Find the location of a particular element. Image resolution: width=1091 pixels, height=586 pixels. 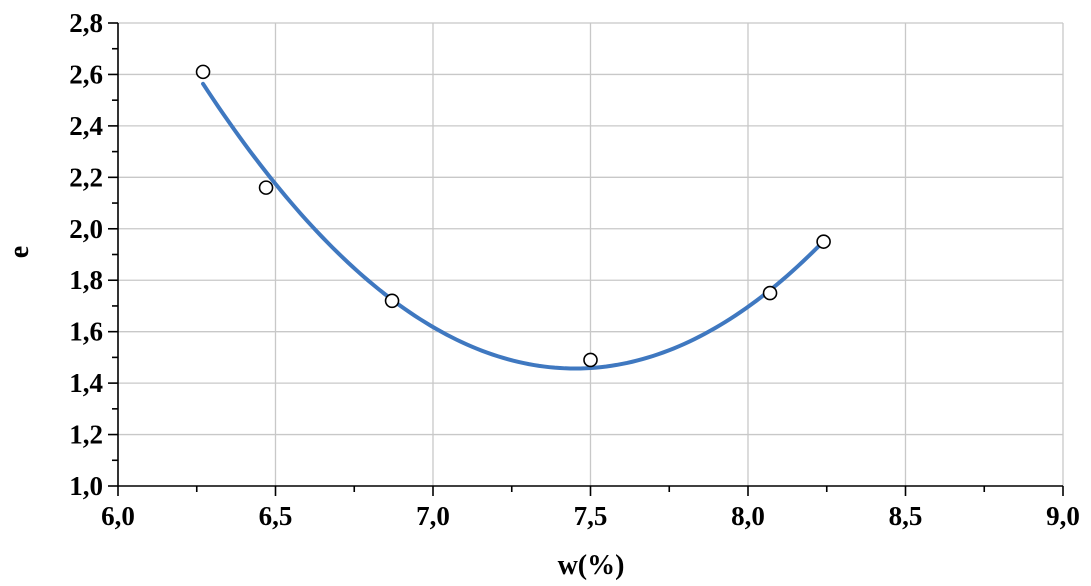

y-tick-label: 1,0 is located at coordinates (86, 486).